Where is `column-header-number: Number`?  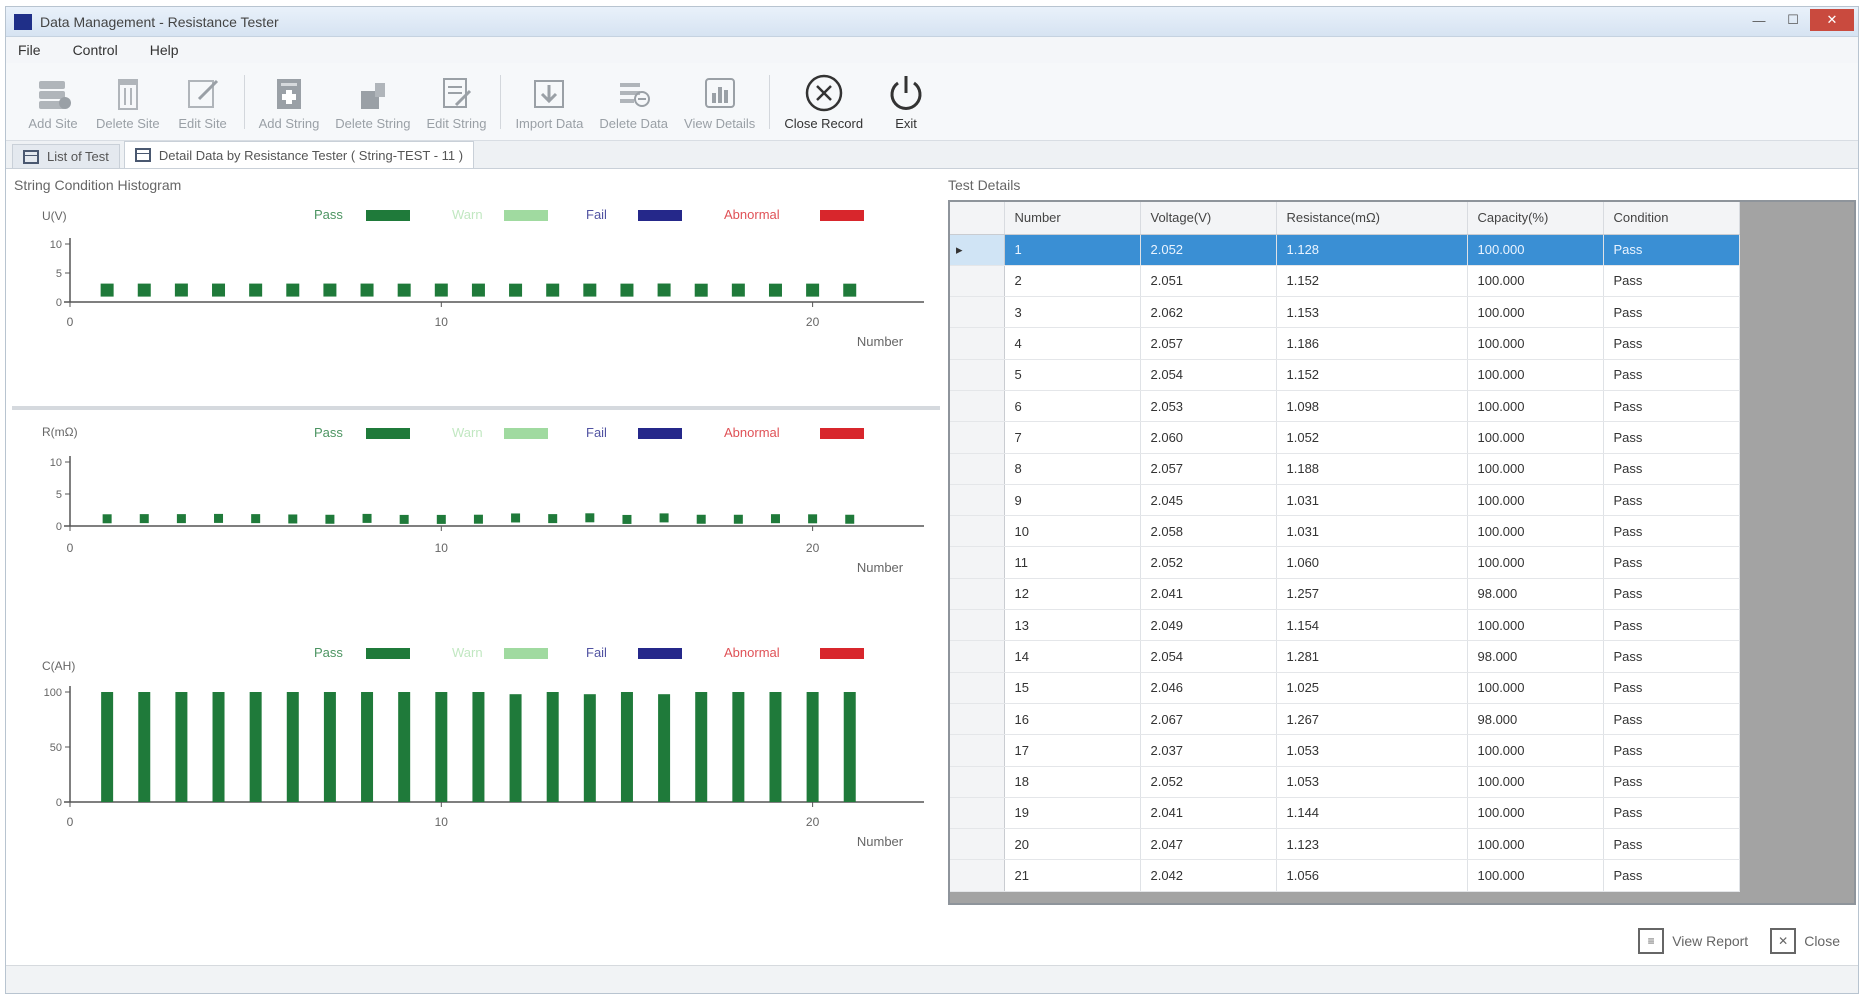 column-header-number: Number is located at coordinates (1072, 218).